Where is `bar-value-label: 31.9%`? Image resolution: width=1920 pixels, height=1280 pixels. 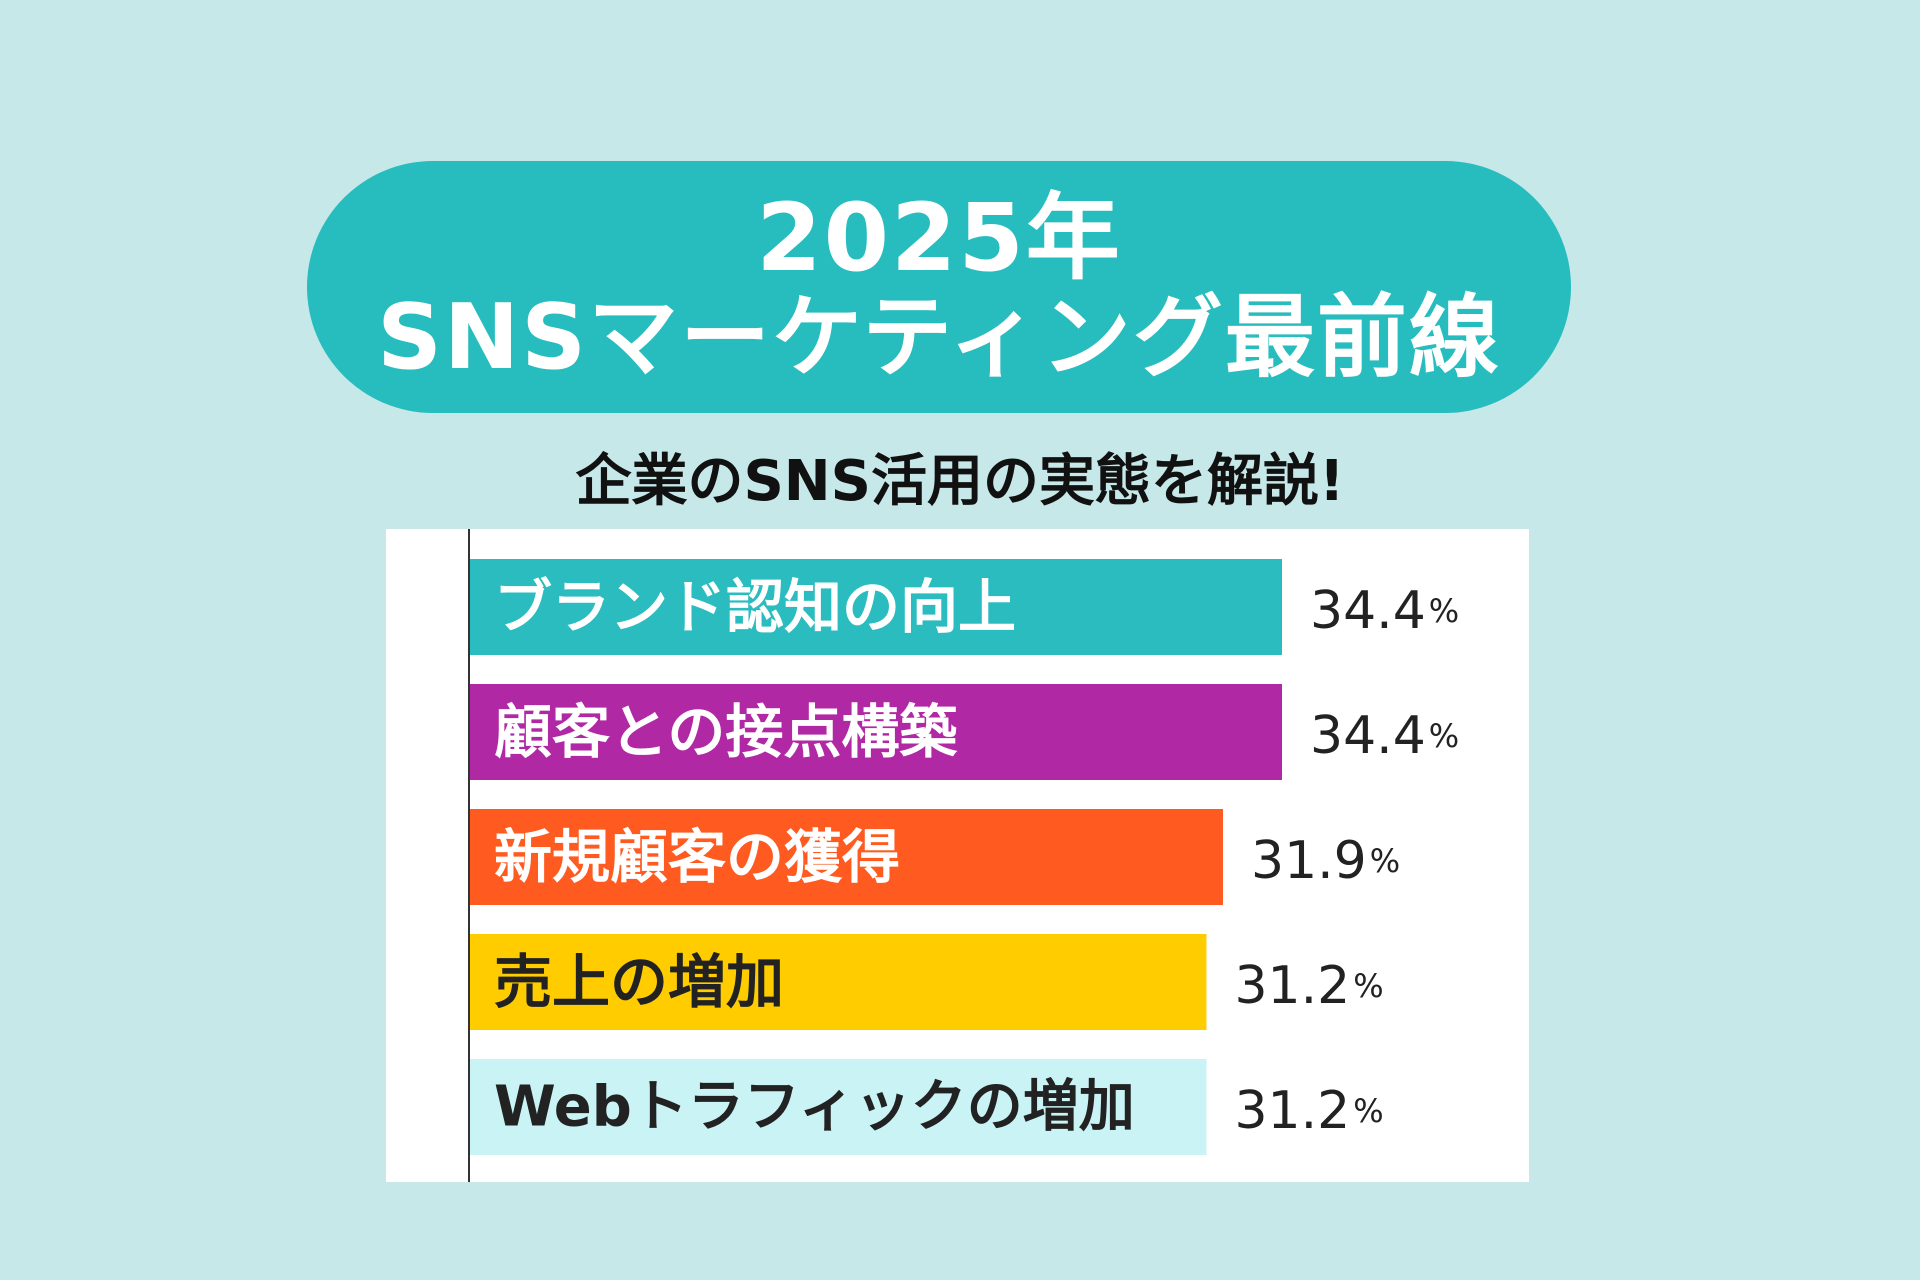
bar-value-label: 31.9% is located at coordinates (1325, 861).